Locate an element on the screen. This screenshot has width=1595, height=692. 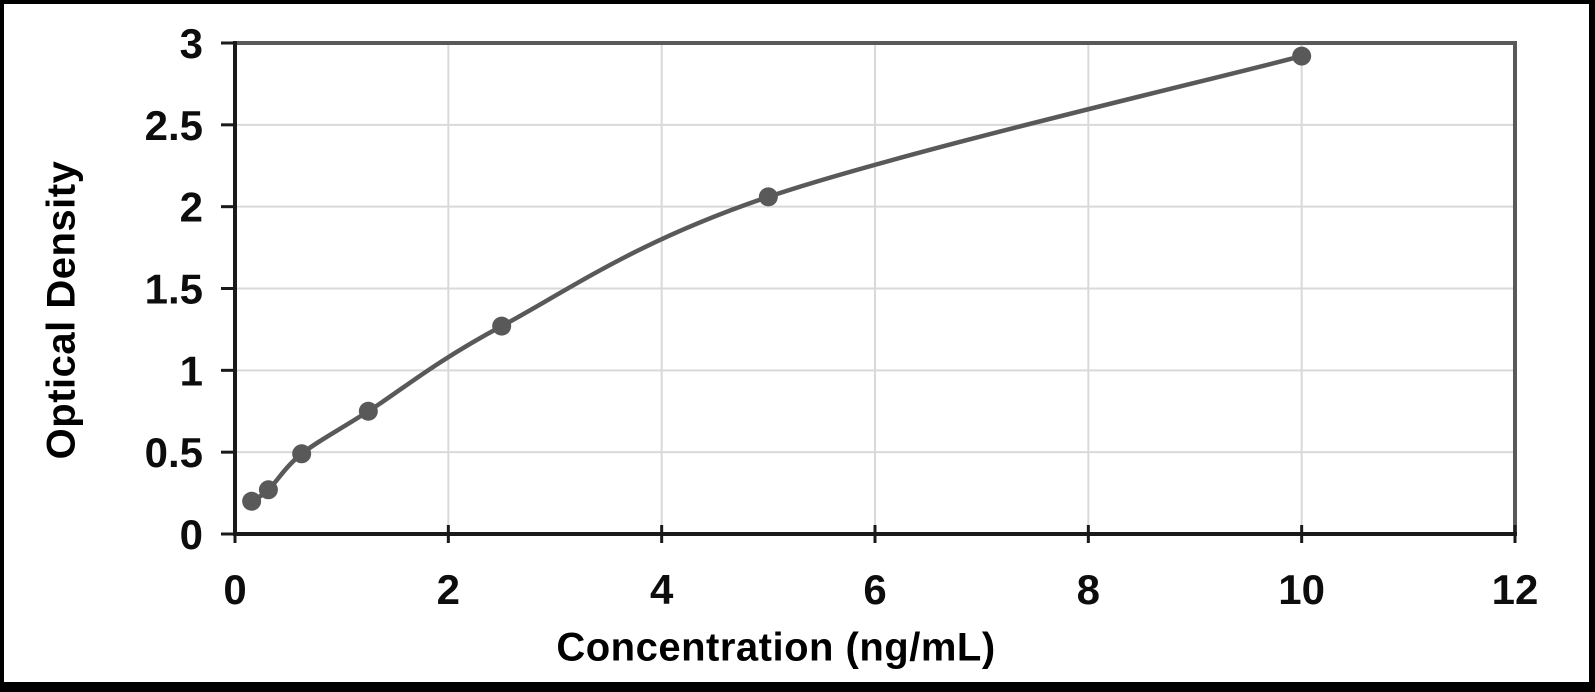
y-tick-label: 2.5 is located at coordinates (174, 125).